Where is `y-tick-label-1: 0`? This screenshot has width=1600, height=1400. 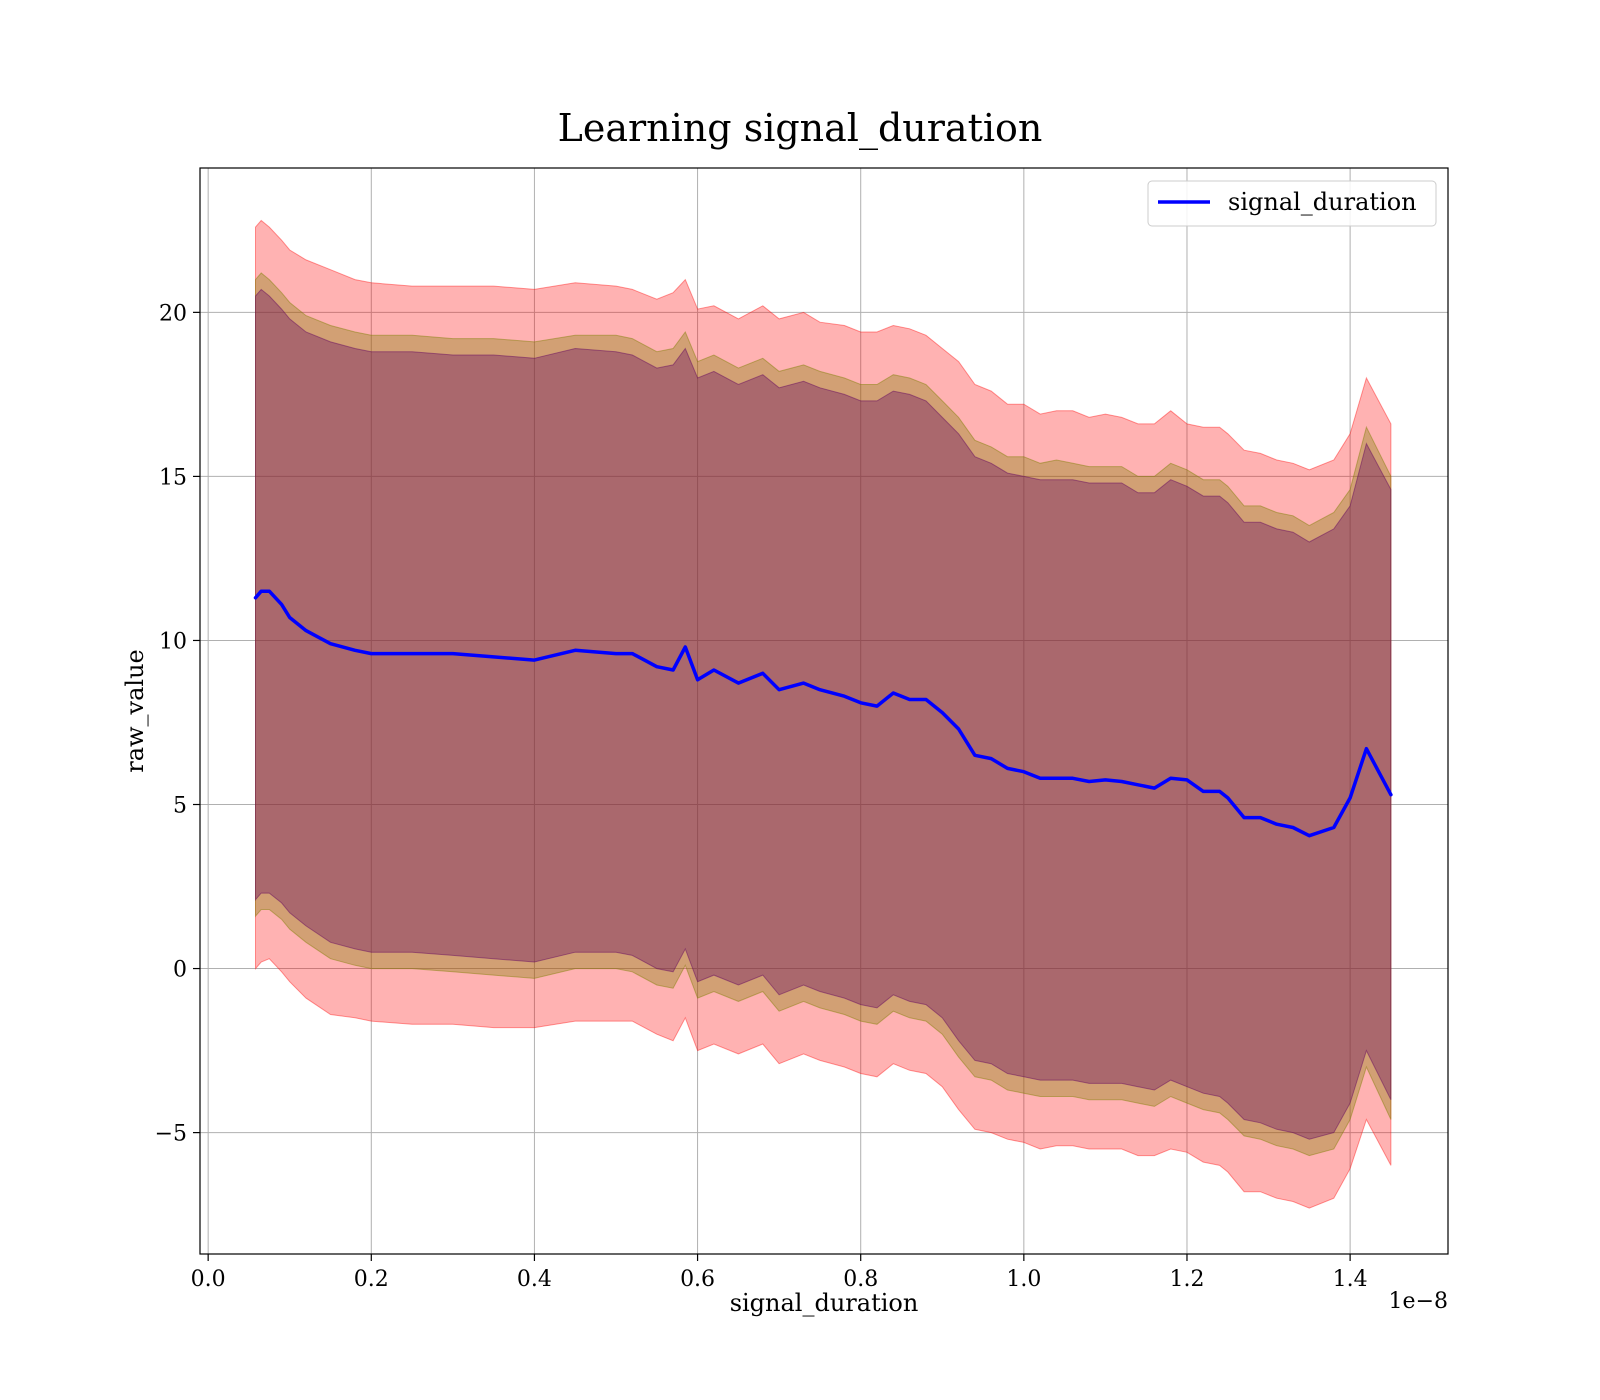
y-tick-label-1: 0 is located at coordinates (180, 970).